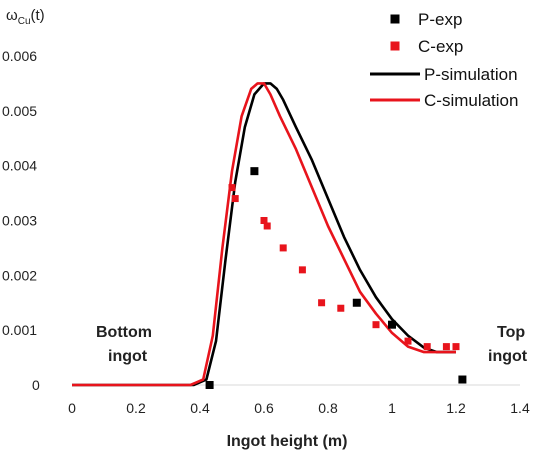  I want to click on y-tick-label: 0.002, so click(19, 275).